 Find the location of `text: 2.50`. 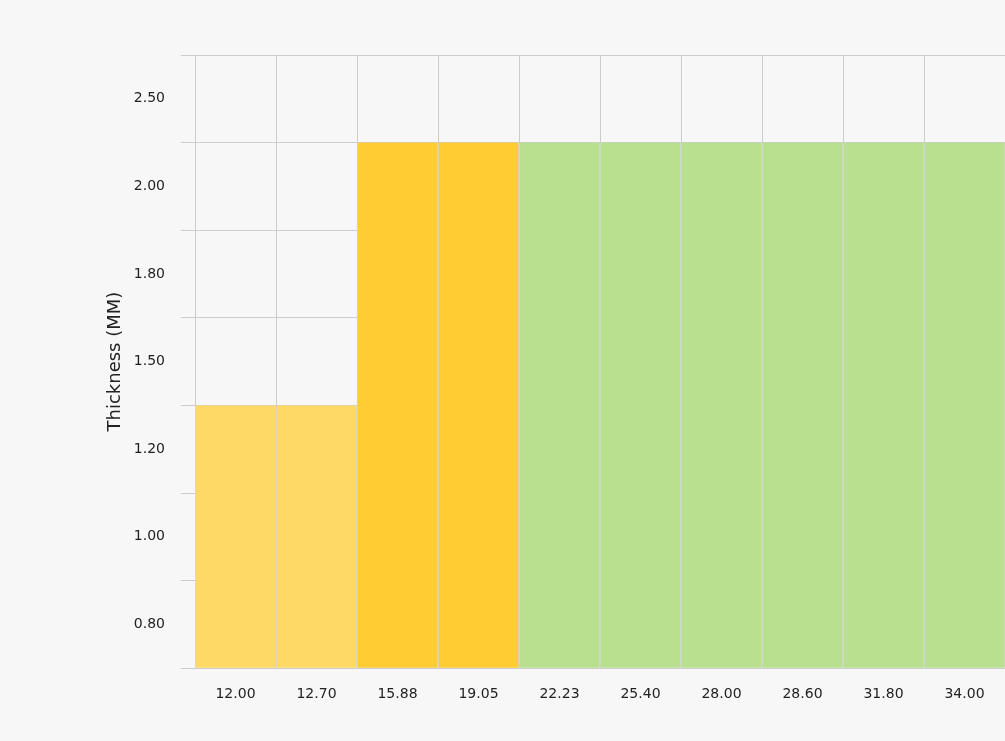

text: 2.50 is located at coordinates (149, 97).